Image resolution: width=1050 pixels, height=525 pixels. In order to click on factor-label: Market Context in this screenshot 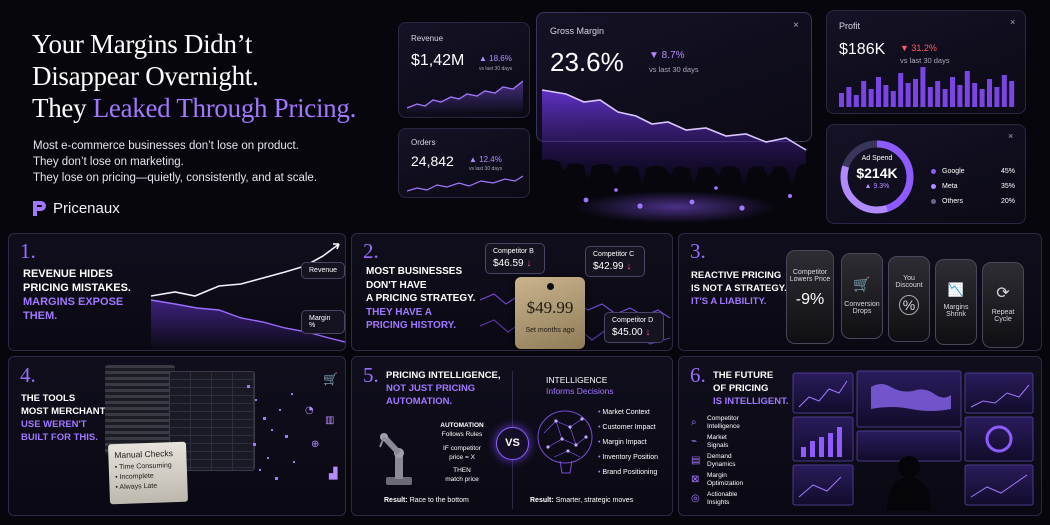, I will do `click(626, 412)`.